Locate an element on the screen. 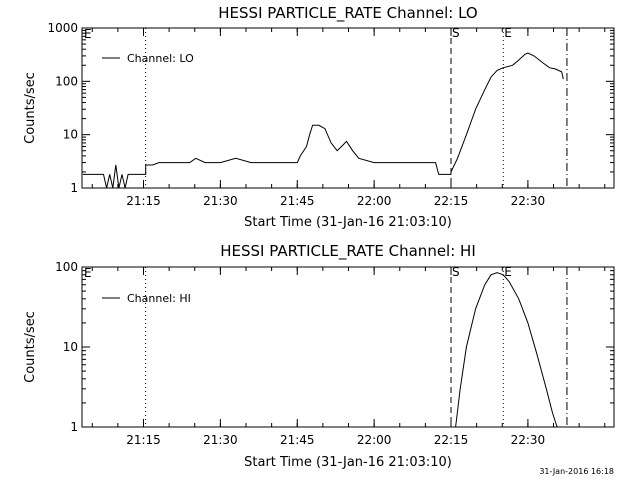 The height and width of the screenshot is (480, 640). chart-title: HESSI PARTICLE_RATE Channel: LO is located at coordinates (347, 13).